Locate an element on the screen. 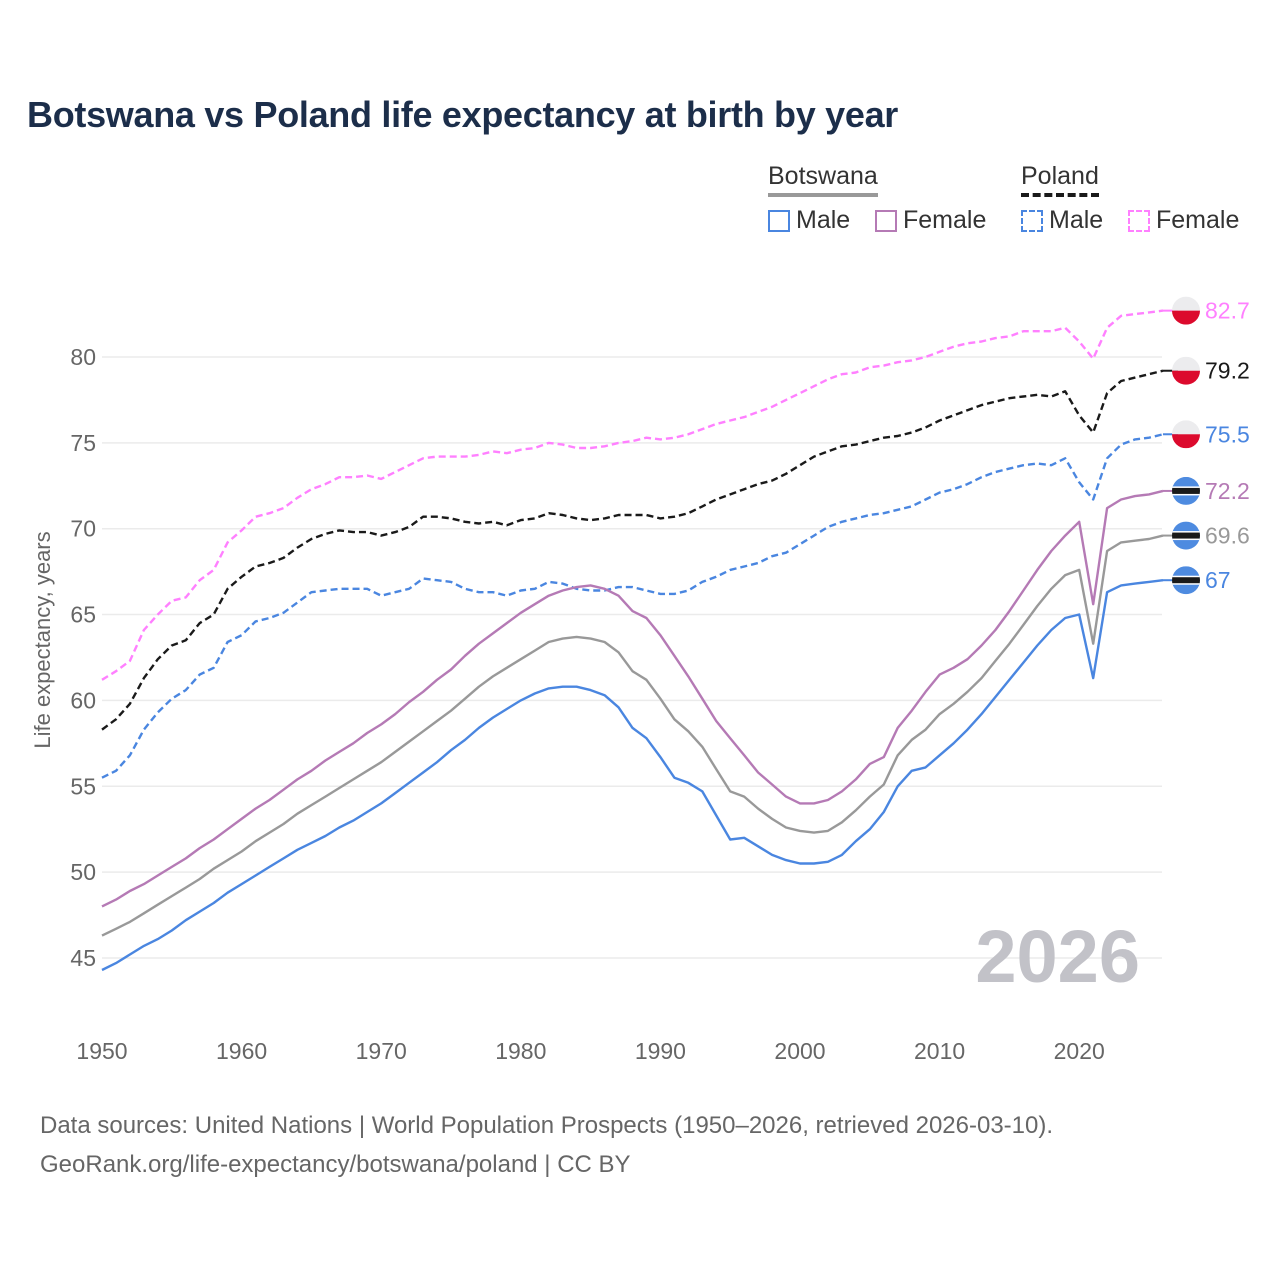  legend-item-botswana-female: Female is located at coordinates (930, 220).